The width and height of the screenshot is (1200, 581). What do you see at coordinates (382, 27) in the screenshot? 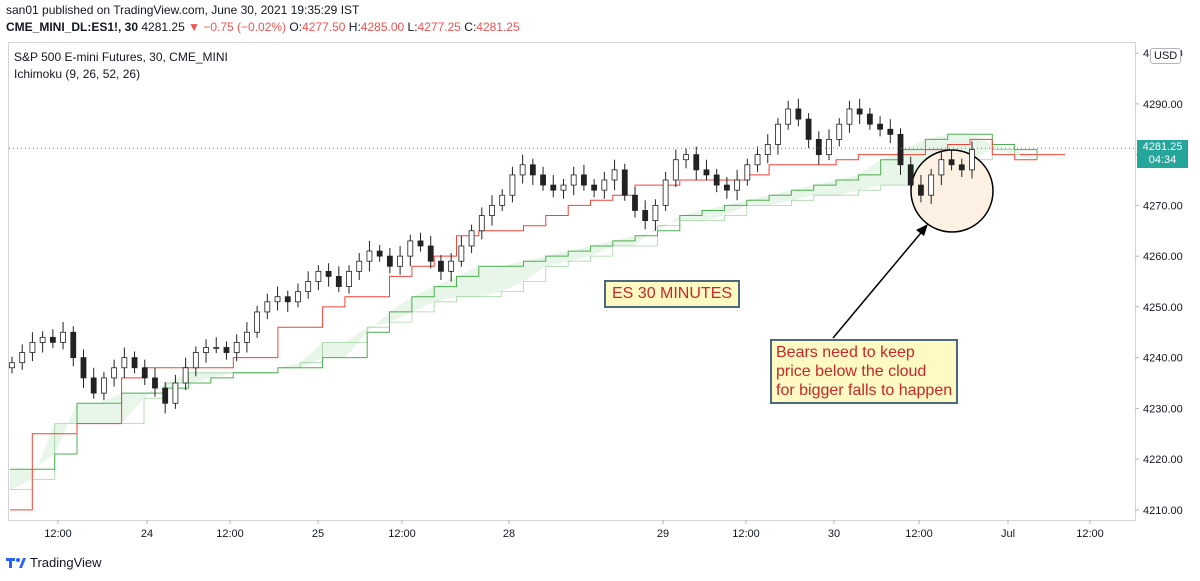
I see `high-value: 4285.00` at bounding box center [382, 27].